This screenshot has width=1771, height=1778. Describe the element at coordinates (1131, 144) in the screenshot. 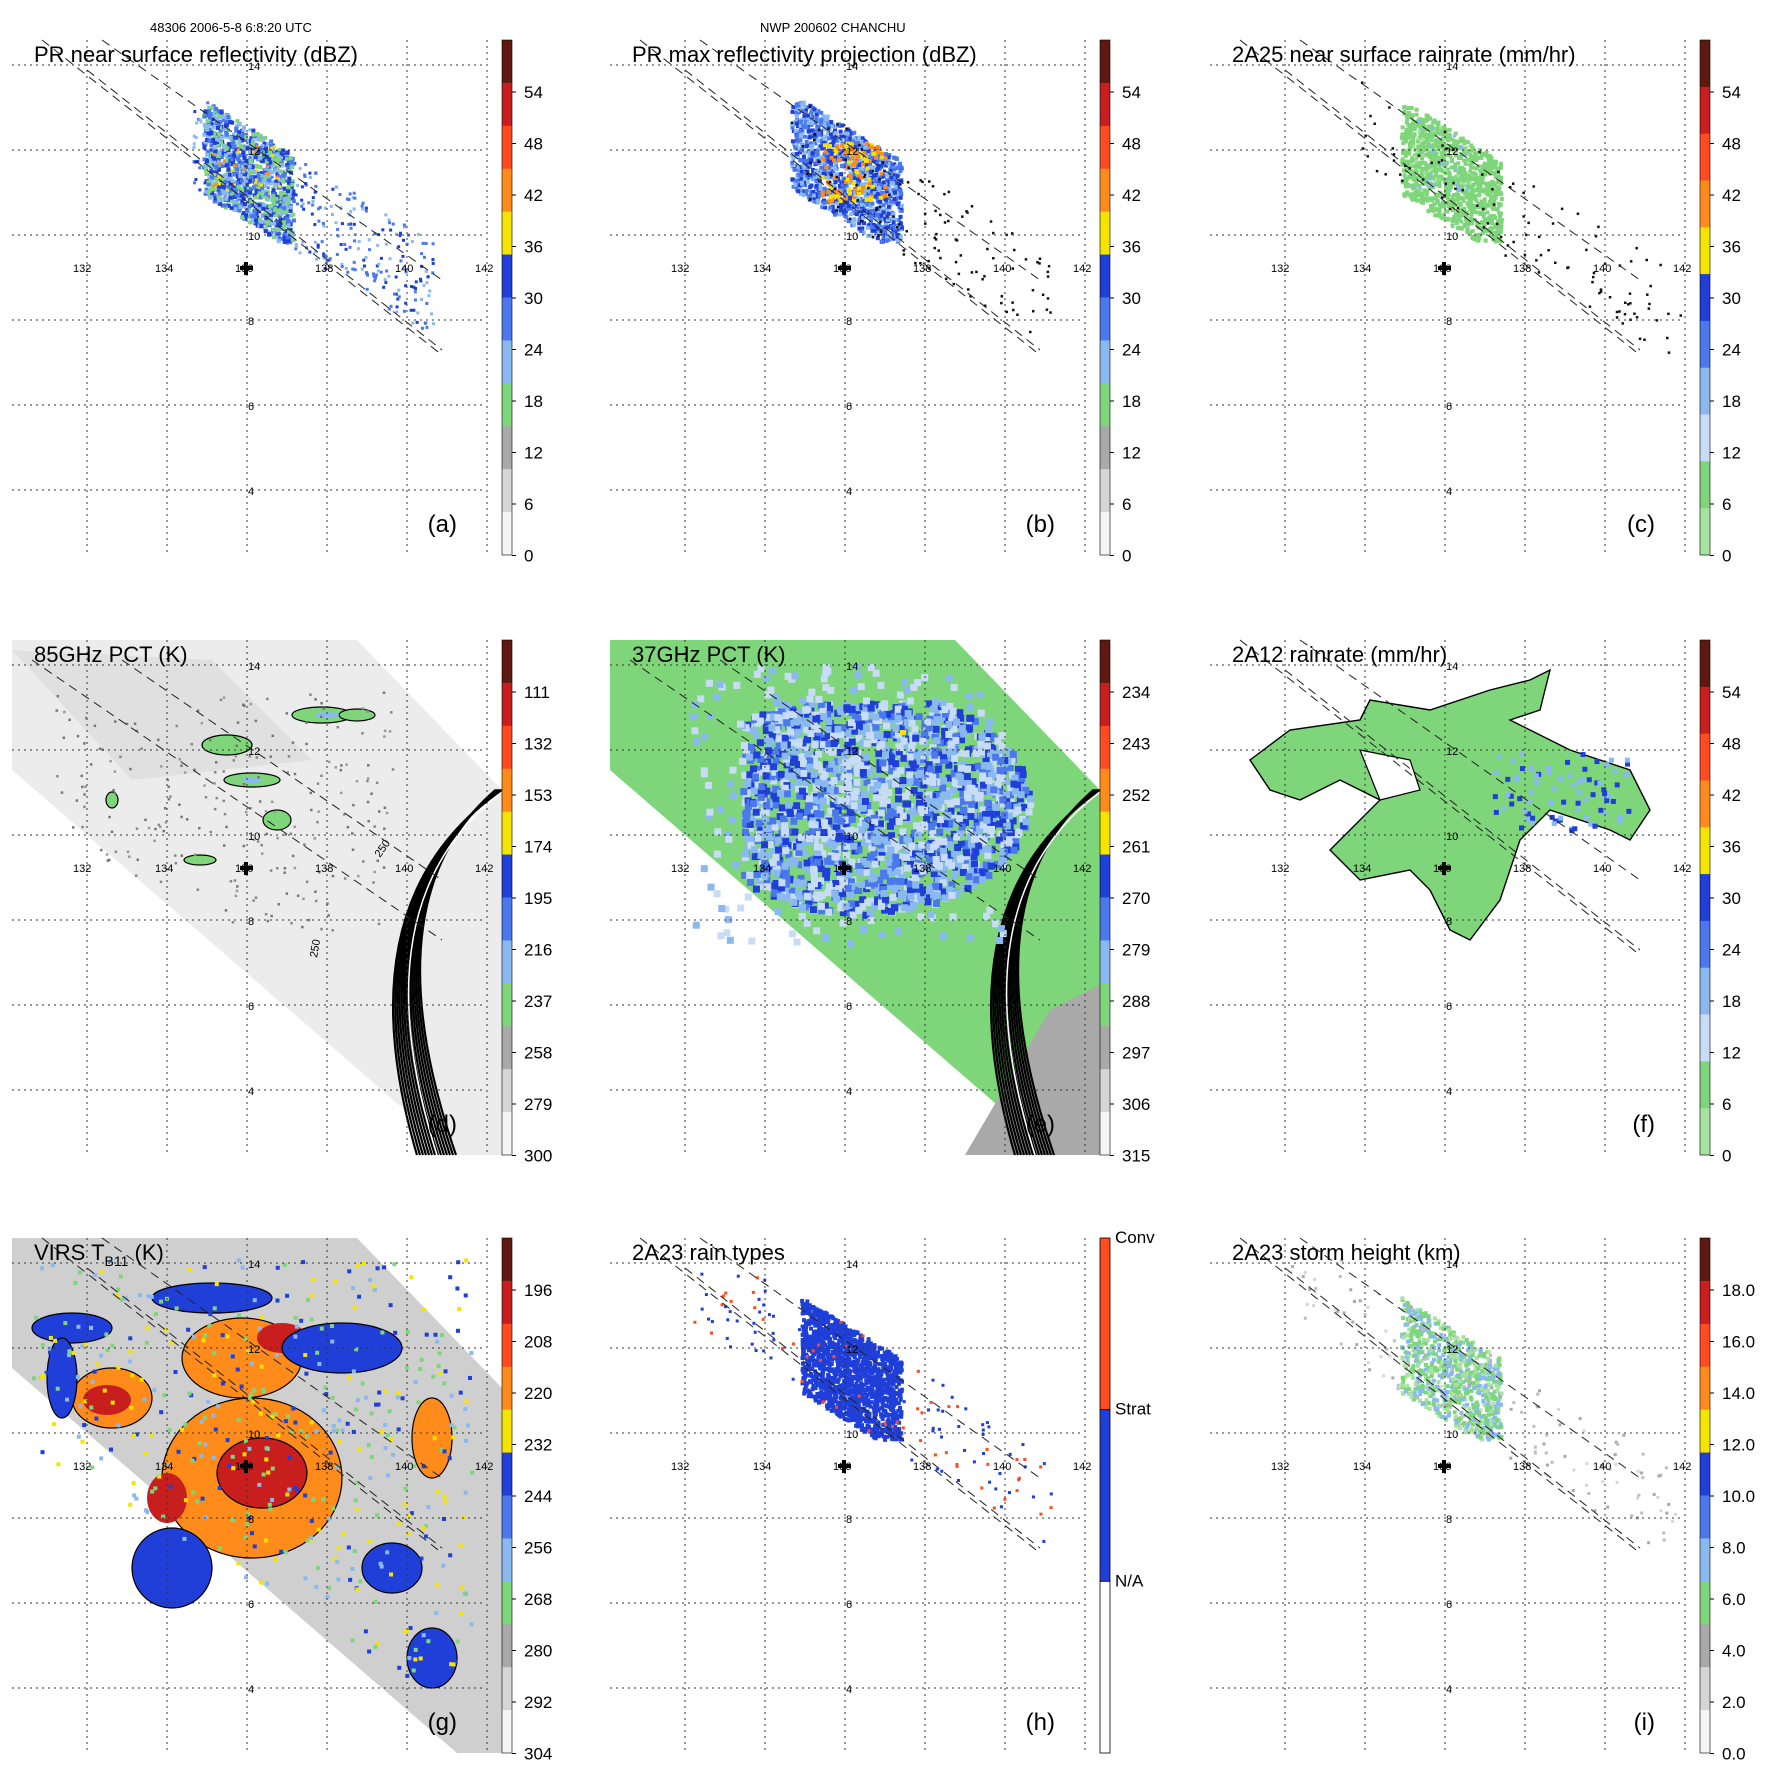

I see `colorbar-tick-label: 48` at that location.